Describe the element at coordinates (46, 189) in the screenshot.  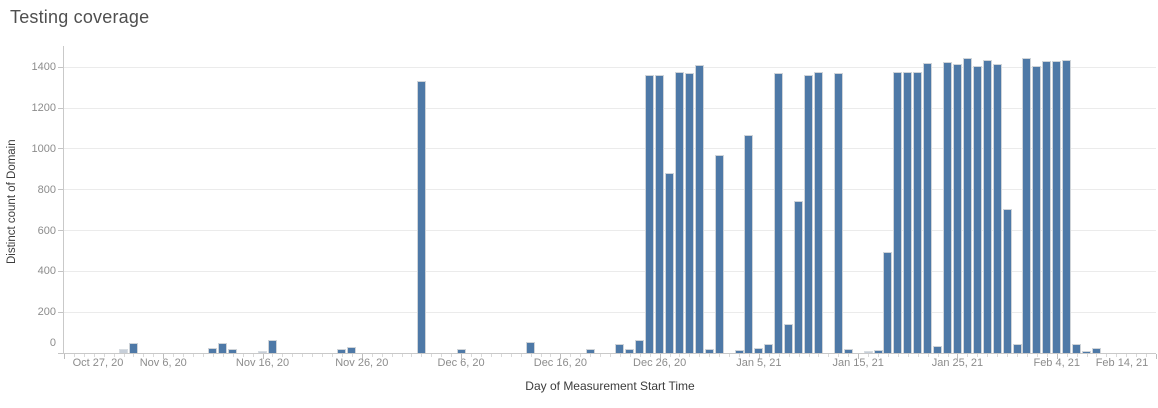
I see `y-tick-label: 800` at that location.